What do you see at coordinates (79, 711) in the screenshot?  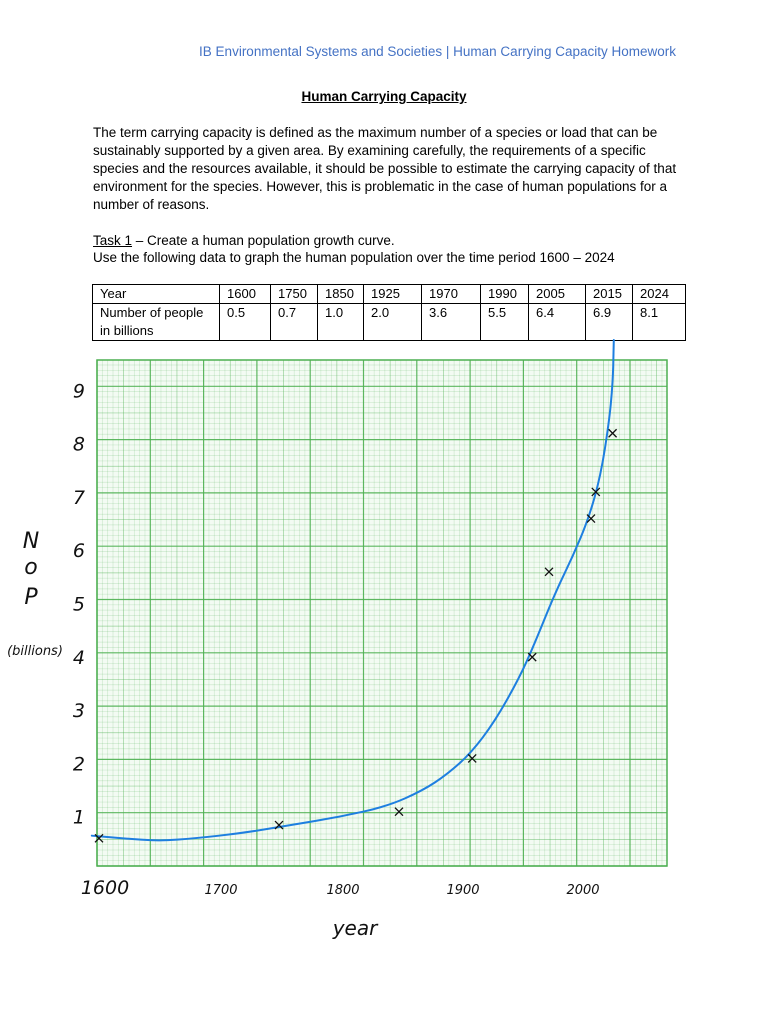 I see `y-tick-label: 3` at bounding box center [79, 711].